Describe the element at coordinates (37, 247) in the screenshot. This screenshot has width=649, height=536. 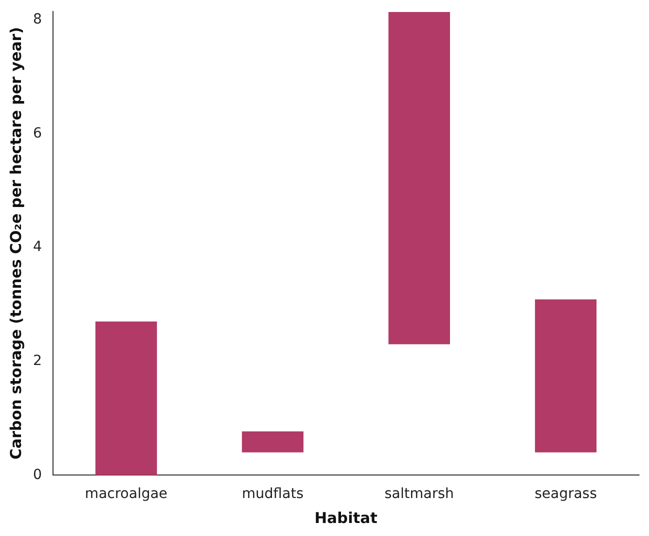
I see `y-tick-label: 4` at that location.